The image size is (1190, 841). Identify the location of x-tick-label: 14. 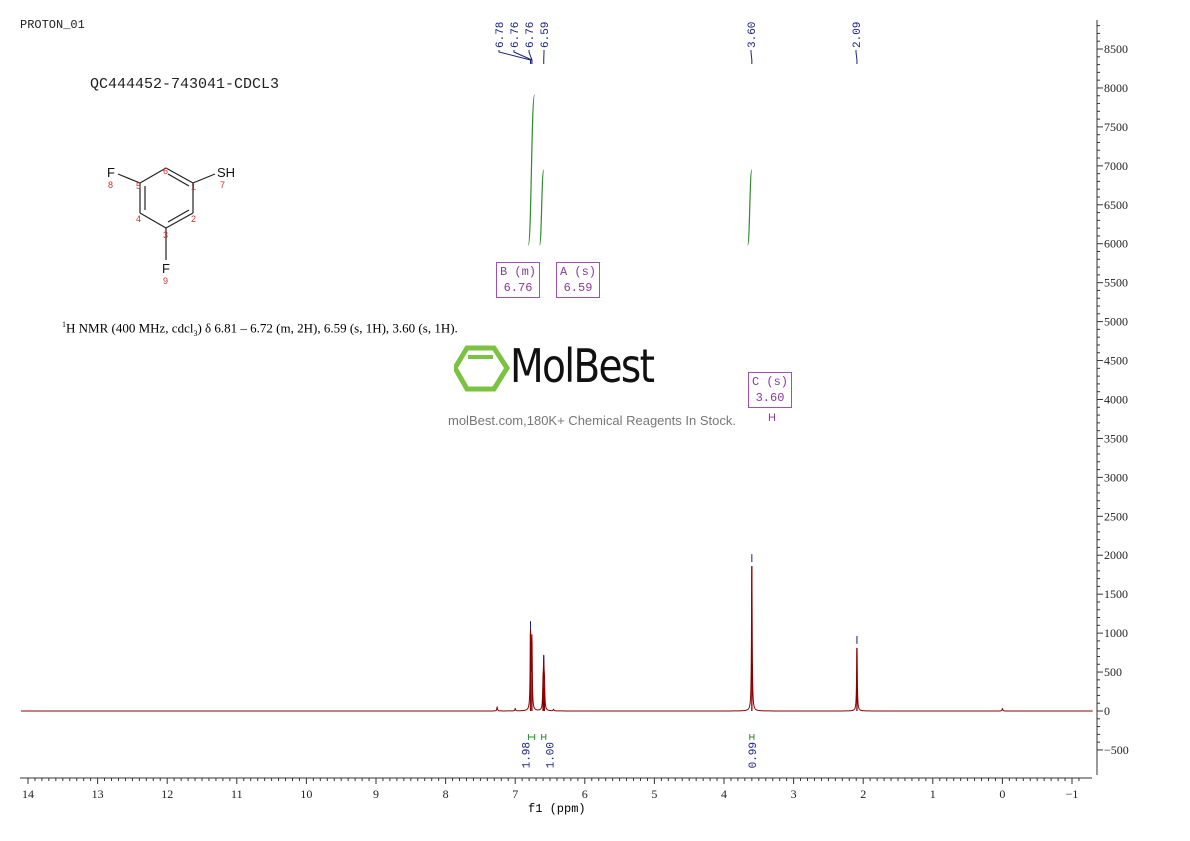
(28, 794).